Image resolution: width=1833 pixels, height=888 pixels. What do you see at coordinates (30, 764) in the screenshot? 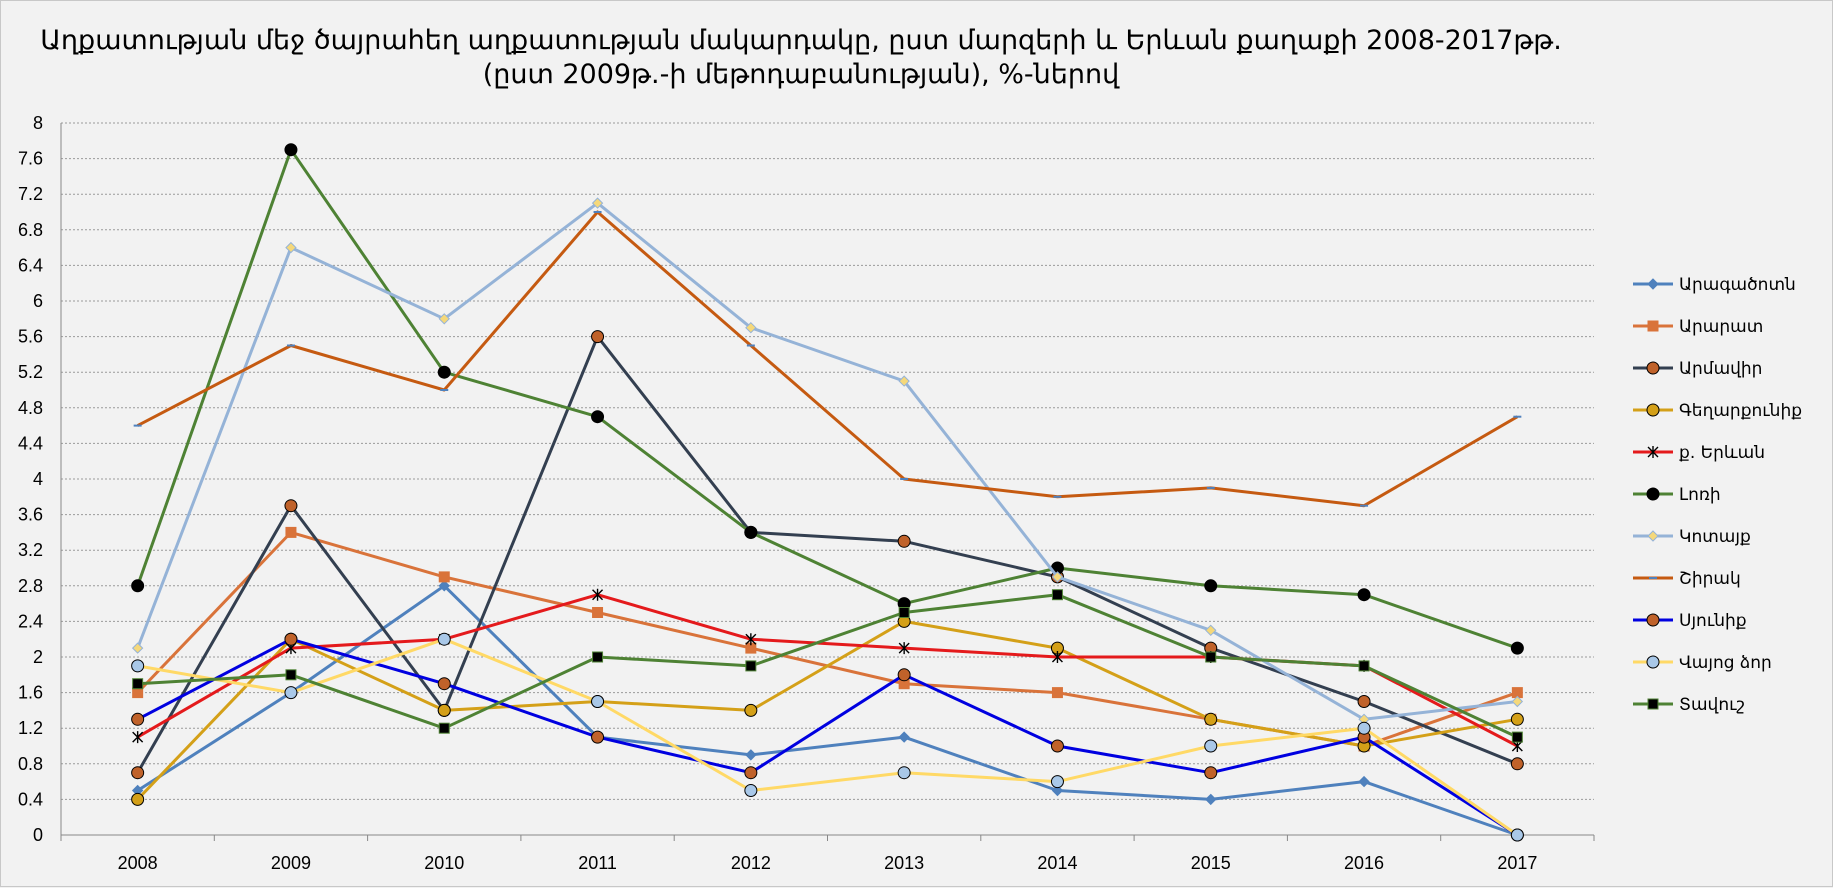
I see `y-tick-label: 0.8` at bounding box center [30, 764].